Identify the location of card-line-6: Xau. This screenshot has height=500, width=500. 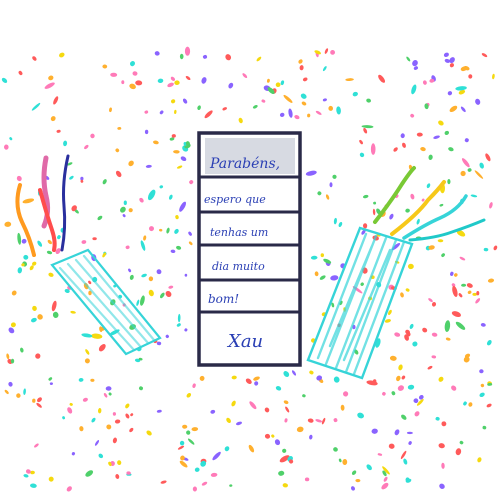
(244, 341).